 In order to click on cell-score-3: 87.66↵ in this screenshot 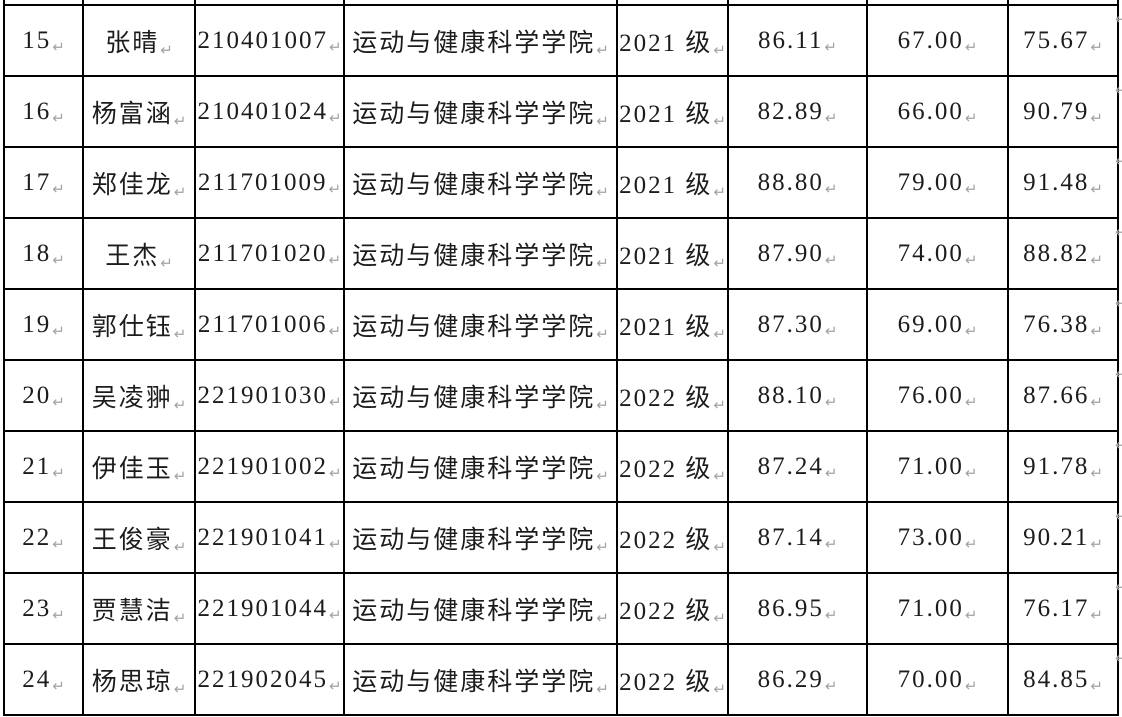, I will do `click(1063, 395)`.